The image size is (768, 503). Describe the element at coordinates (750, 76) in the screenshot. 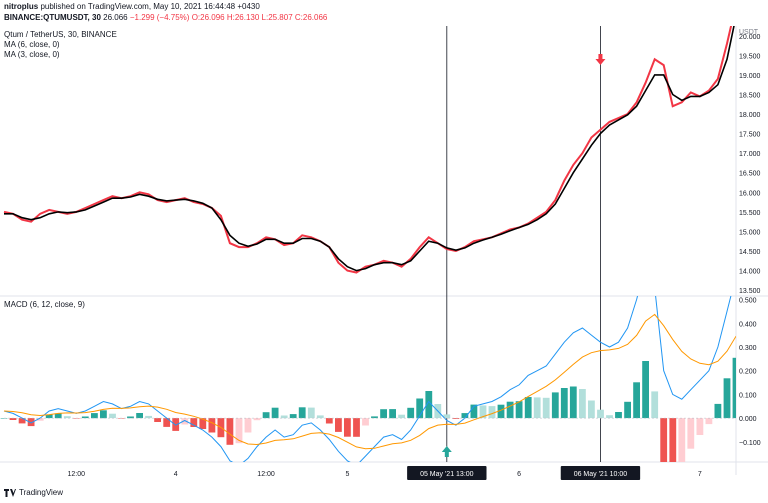

I see `price-axis-tick-label: 19.000` at that location.